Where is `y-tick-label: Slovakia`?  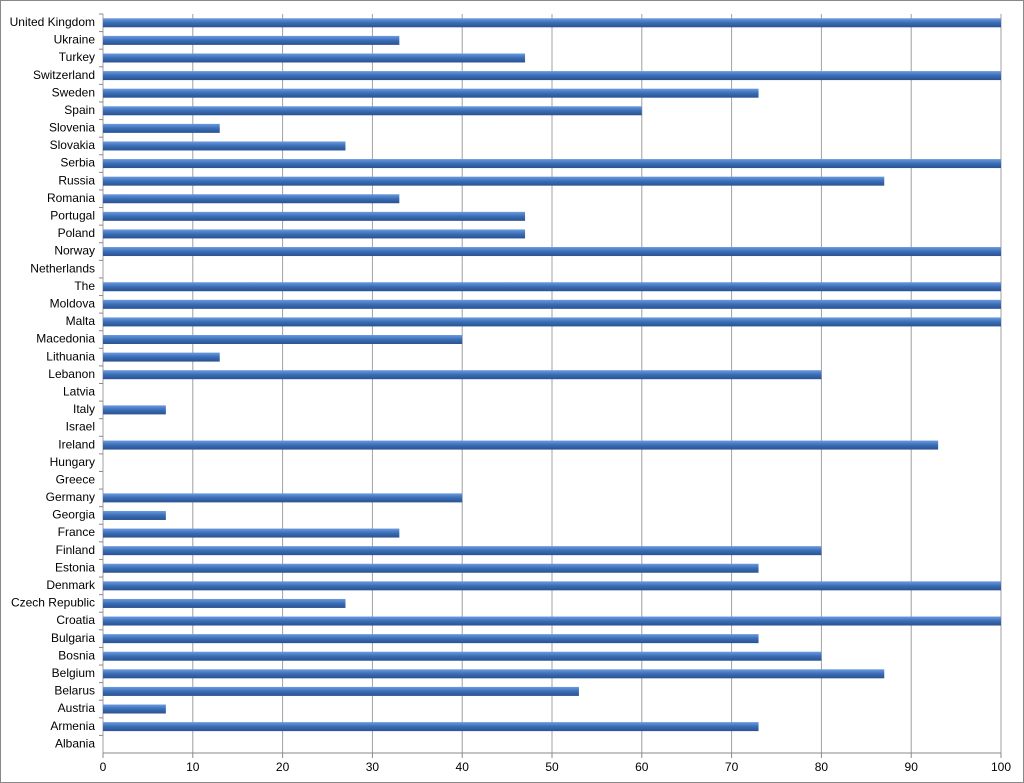
y-tick-label: Slovakia is located at coordinates (73, 145).